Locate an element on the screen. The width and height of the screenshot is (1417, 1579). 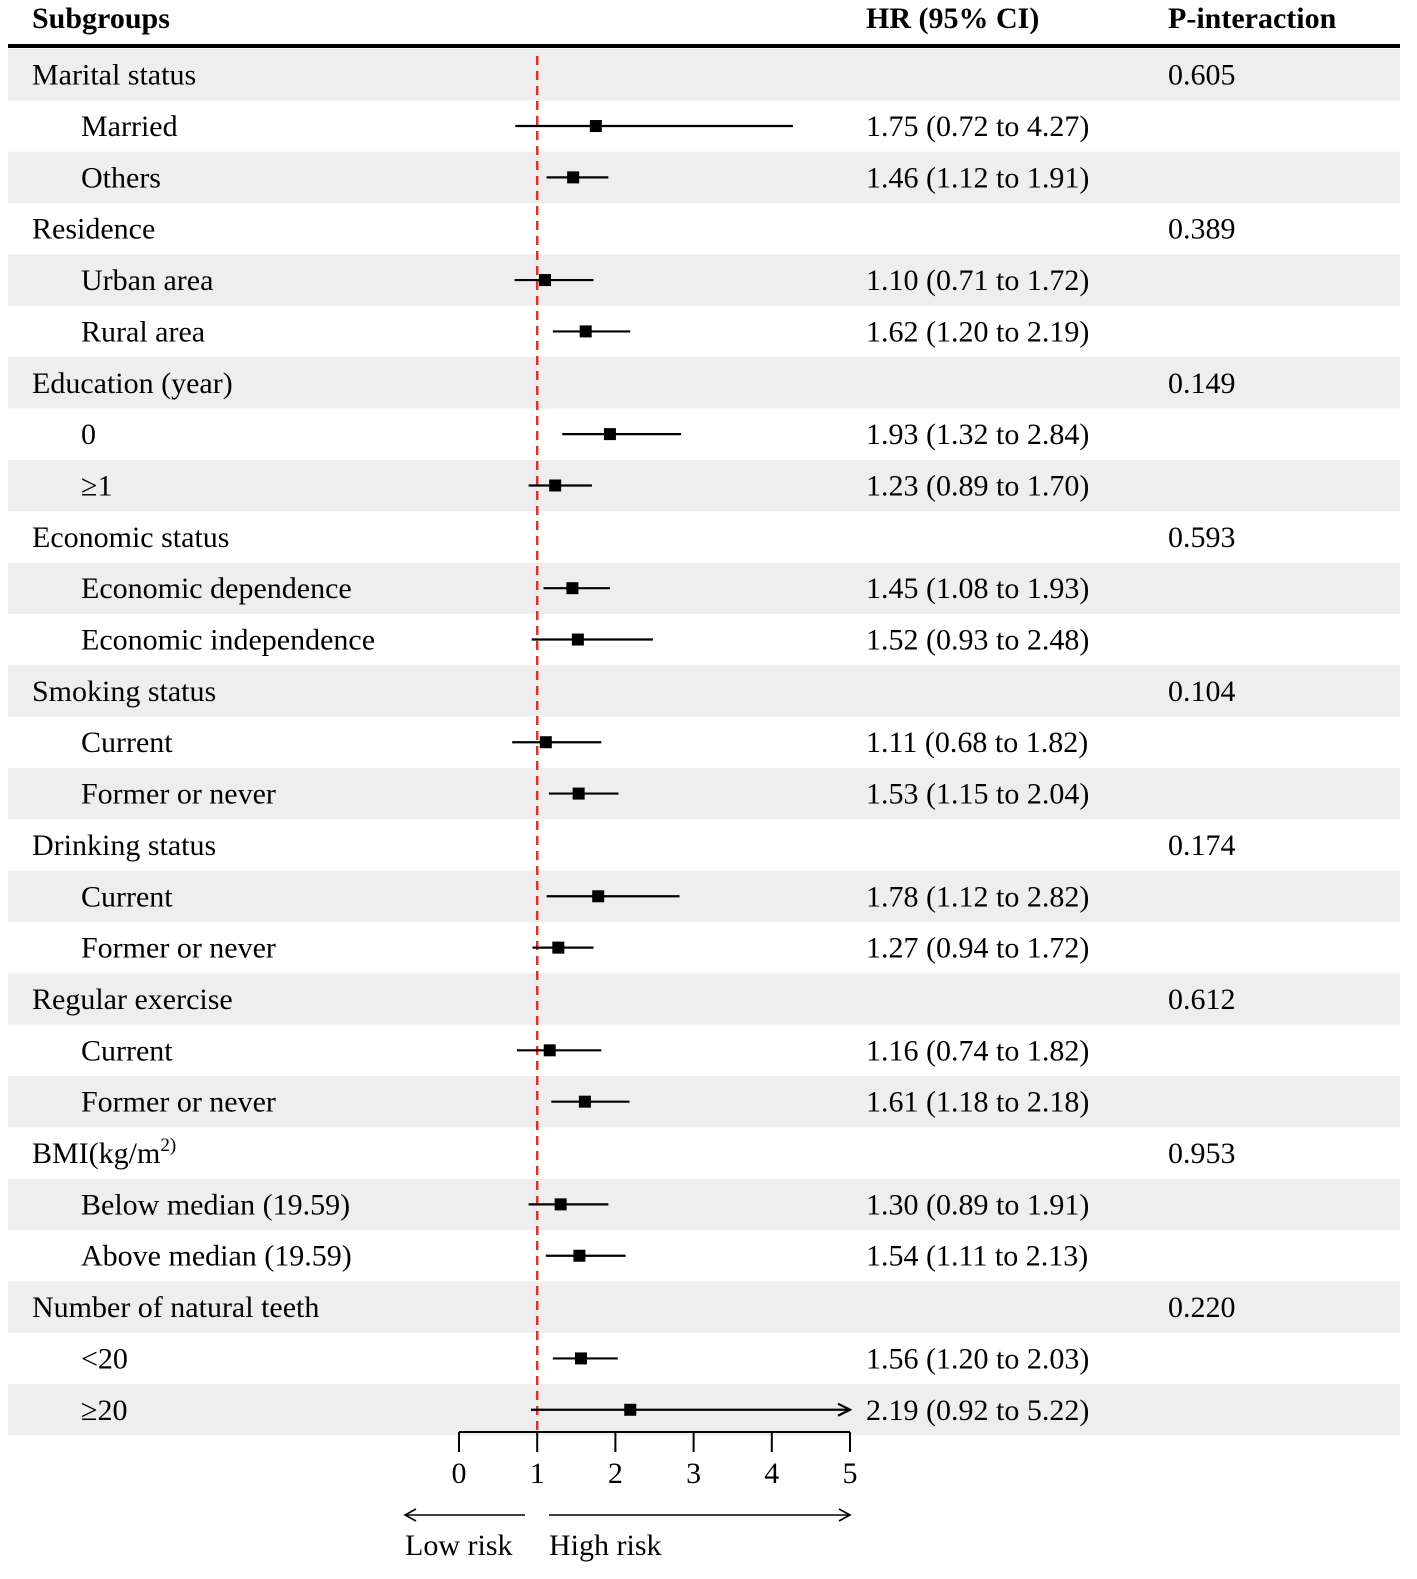
hr-ci-value: 2.19 (0.92 to 5.22) is located at coordinates (977, 1410).